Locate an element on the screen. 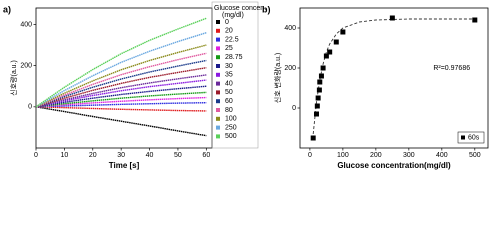  x-axis-label: Time [s] is located at coordinates (124, 165).